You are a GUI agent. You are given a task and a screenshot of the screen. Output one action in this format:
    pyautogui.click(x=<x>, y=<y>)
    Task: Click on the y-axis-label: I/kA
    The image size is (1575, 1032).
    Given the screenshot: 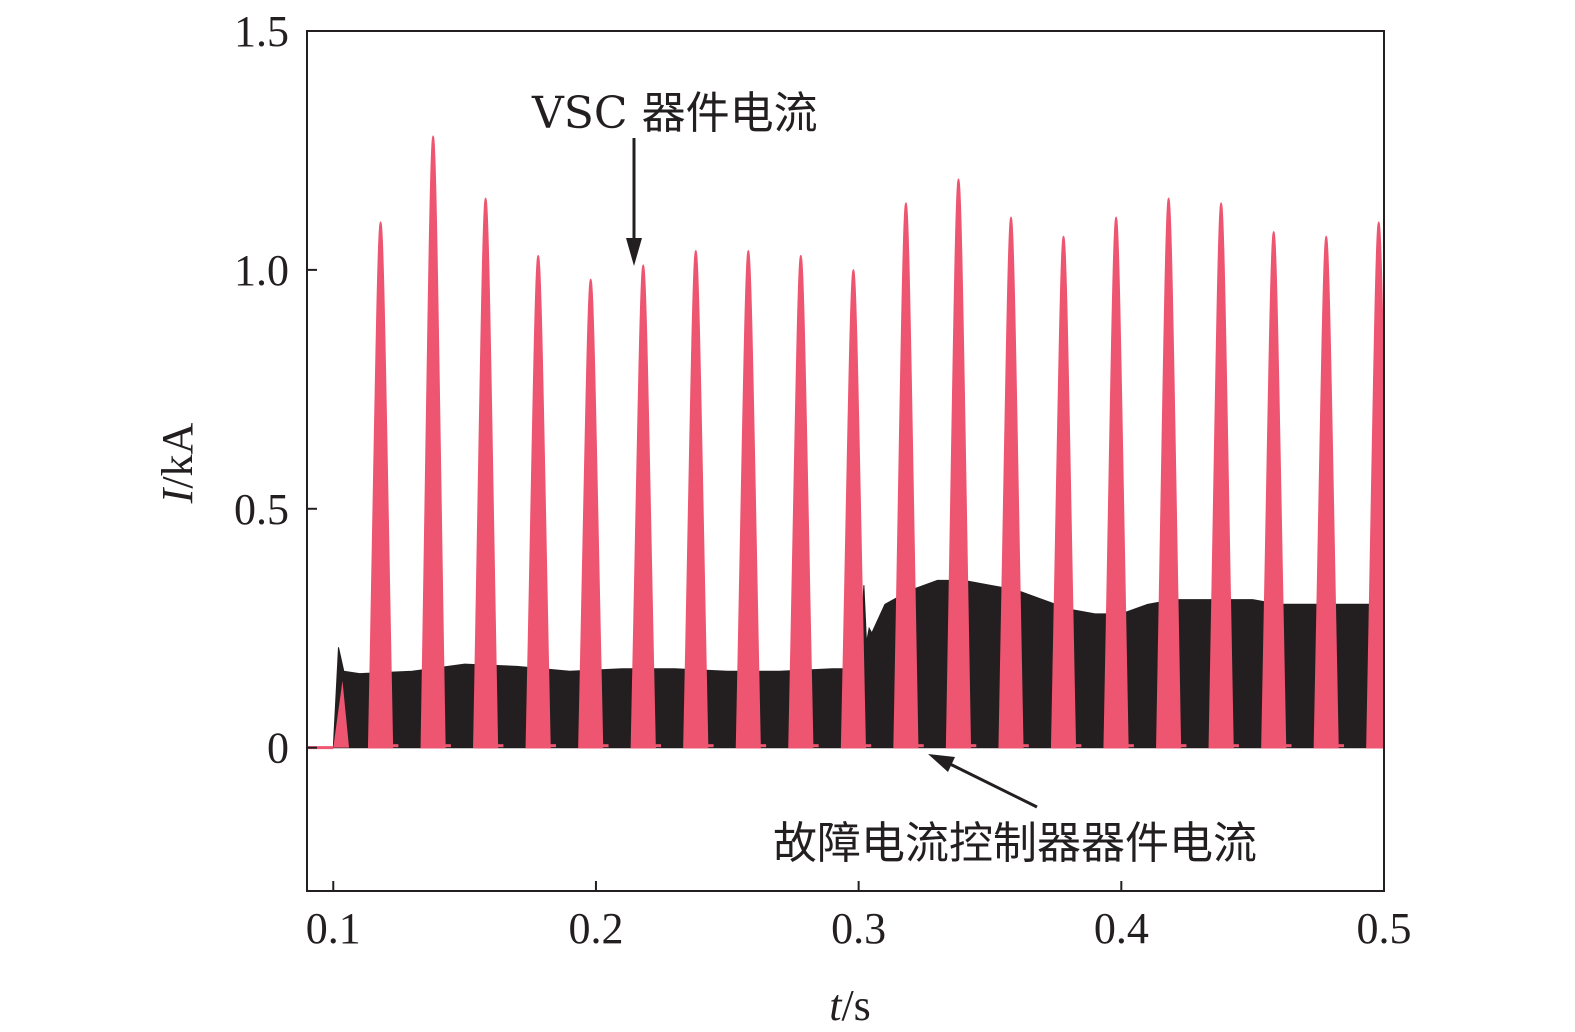 What is the action you would take?
    pyautogui.click(x=177, y=463)
    